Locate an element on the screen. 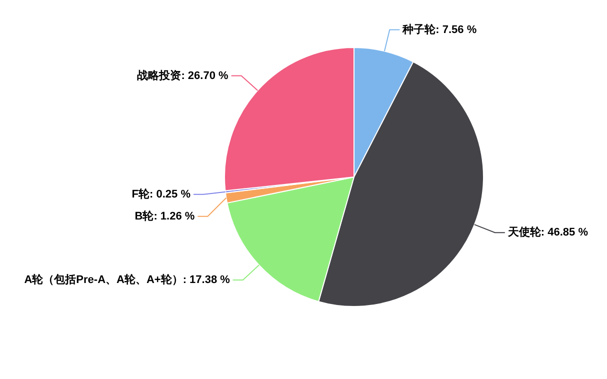  slice-label: F轮: 0.25 % is located at coordinates (161, 193).